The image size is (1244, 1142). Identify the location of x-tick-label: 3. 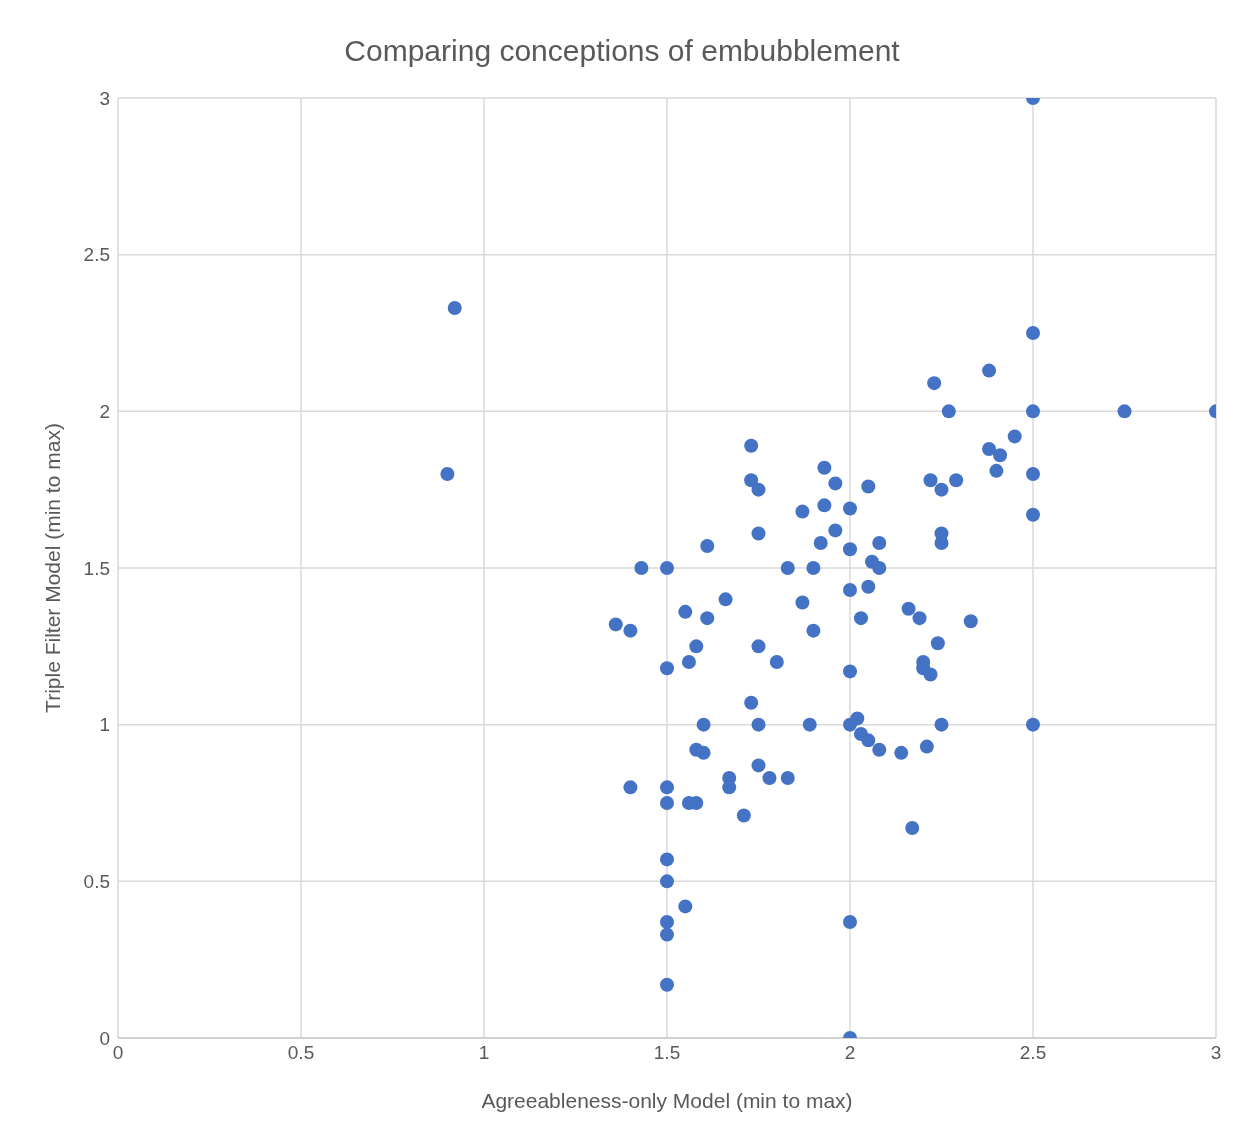
(1216, 1053).